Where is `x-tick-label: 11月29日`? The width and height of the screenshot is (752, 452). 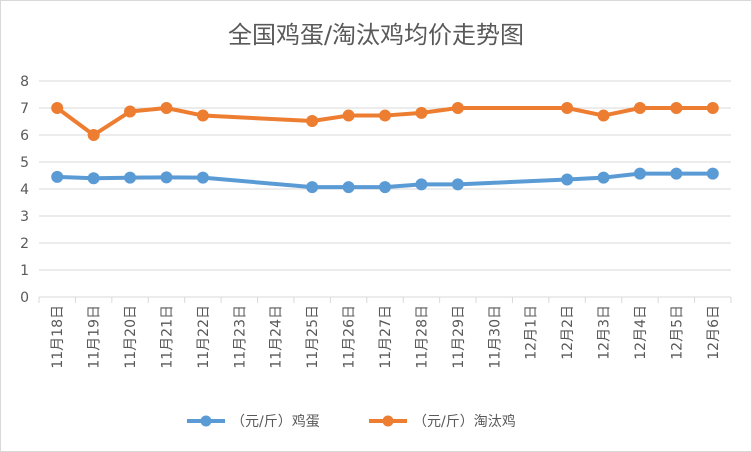 x-tick-label: 11月29日 is located at coordinates (459, 337).